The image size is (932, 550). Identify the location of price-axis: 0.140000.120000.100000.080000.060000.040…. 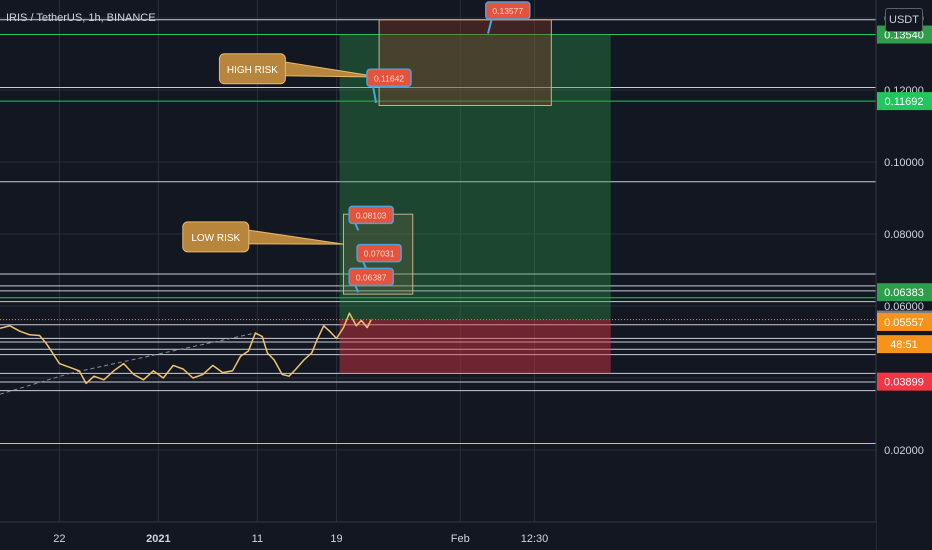
(903, 275).